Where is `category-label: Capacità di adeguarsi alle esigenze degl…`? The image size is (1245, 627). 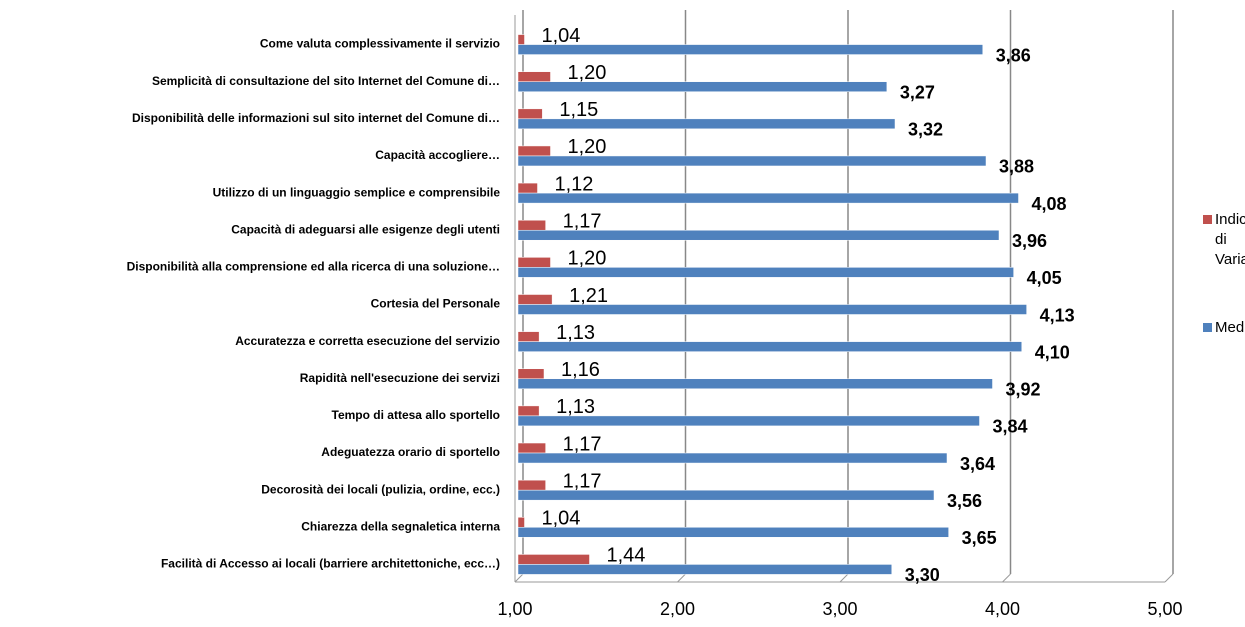
category-label: Capacità di adeguarsi alle esigenze degl… is located at coordinates (365, 229).